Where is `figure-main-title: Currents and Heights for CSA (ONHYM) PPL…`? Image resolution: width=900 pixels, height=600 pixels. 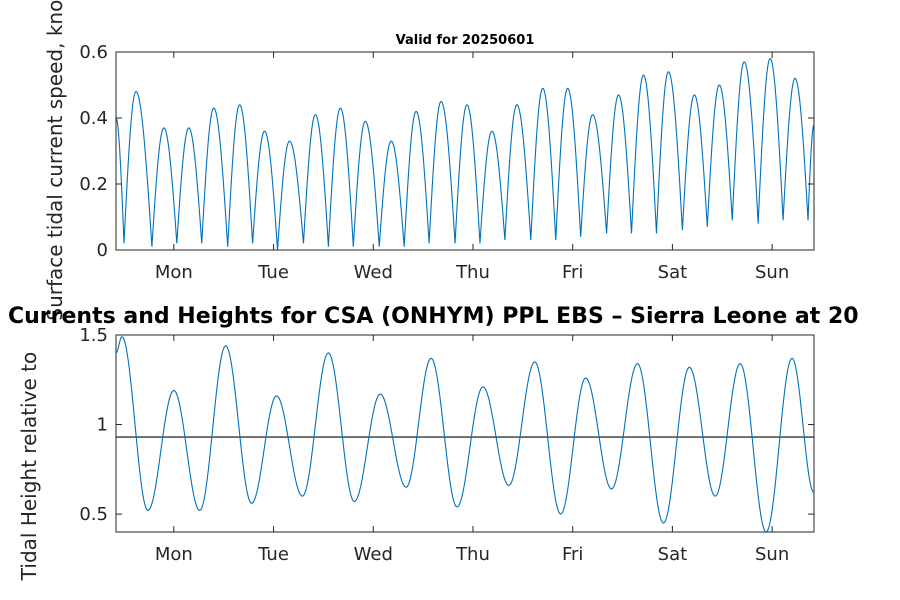
figure-main-title: Currents and Heights for CSA (ONHYM) PPL… is located at coordinates (433, 316).